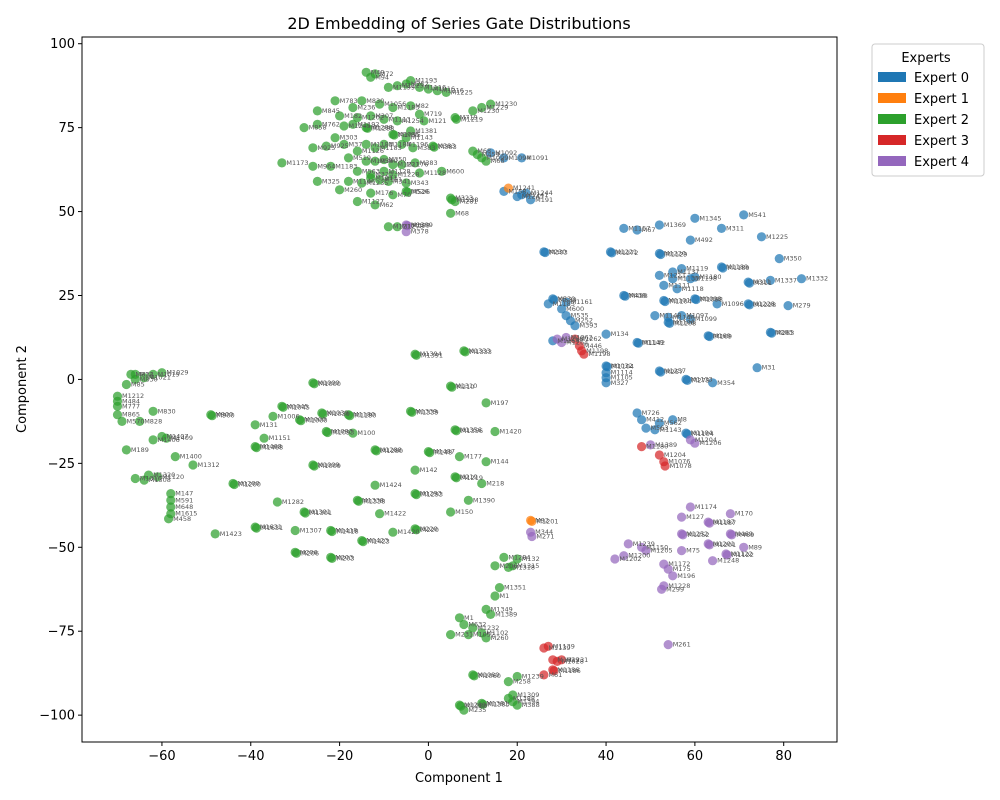 The width and height of the screenshot is (1000, 800). What do you see at coordinates (249, 484) in the screenshot?
I see `point-label: M1200` at bounding box center [249, 484].